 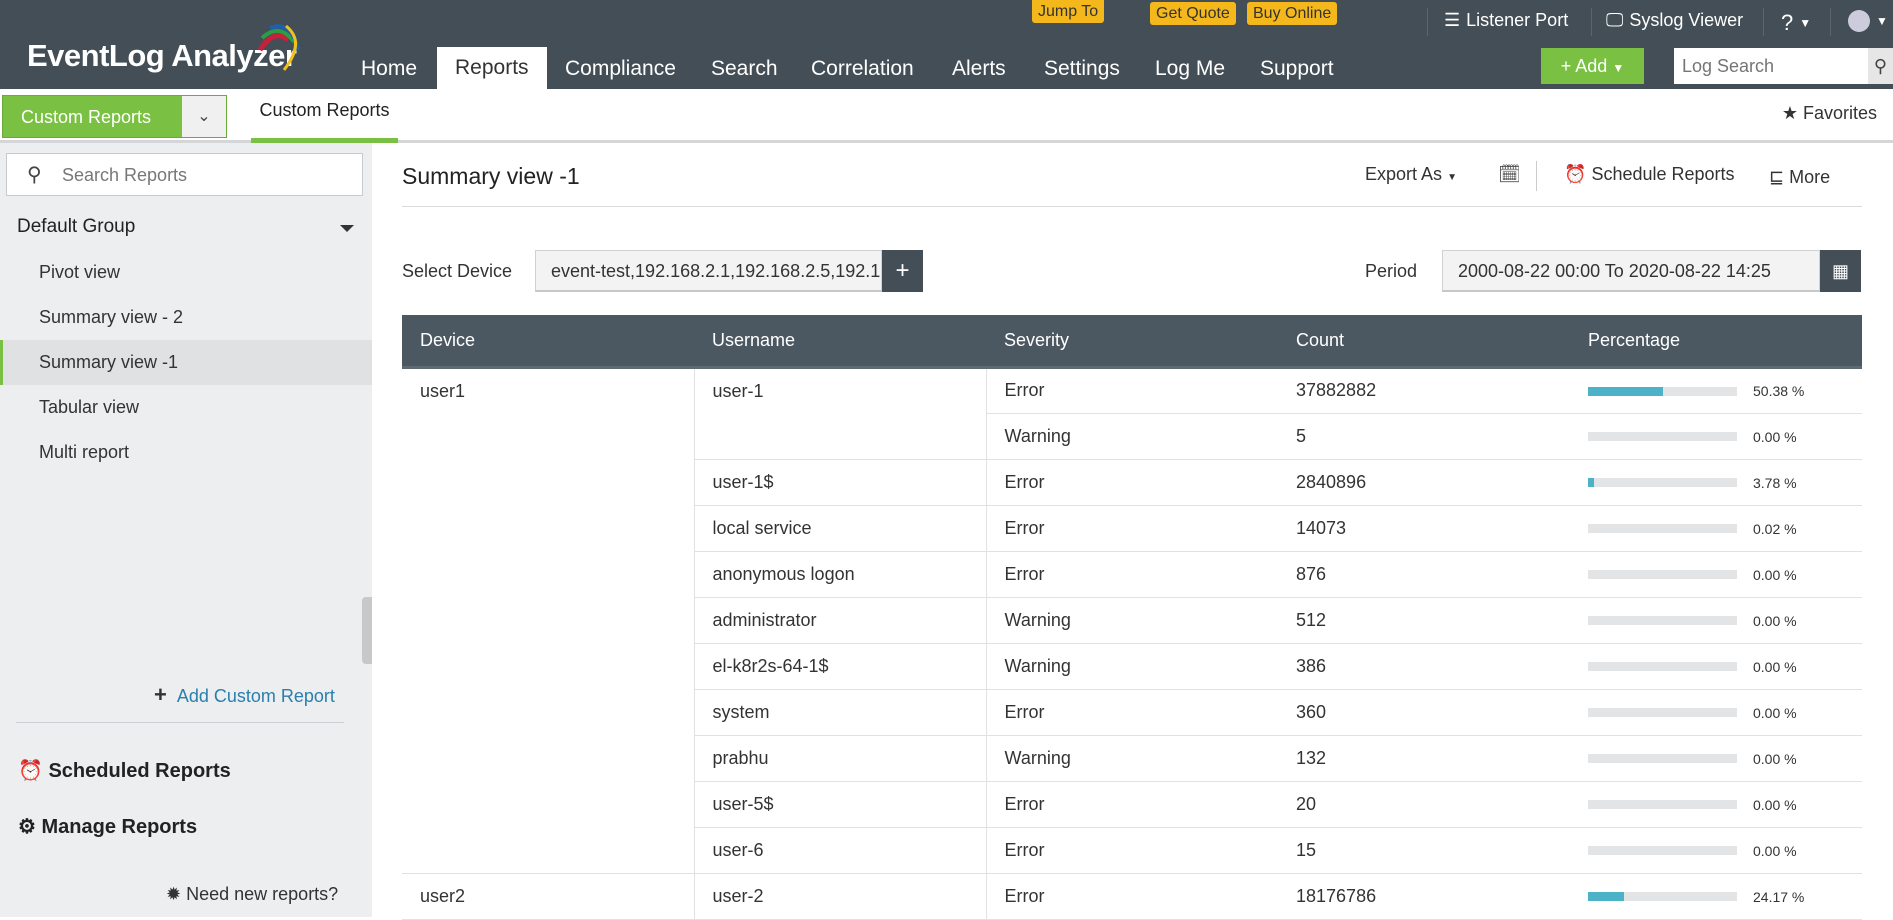 What do you see at coordinates (347, 228) in the screenshot?
I see `caret-down-icon` at bounding box center [347, 228].